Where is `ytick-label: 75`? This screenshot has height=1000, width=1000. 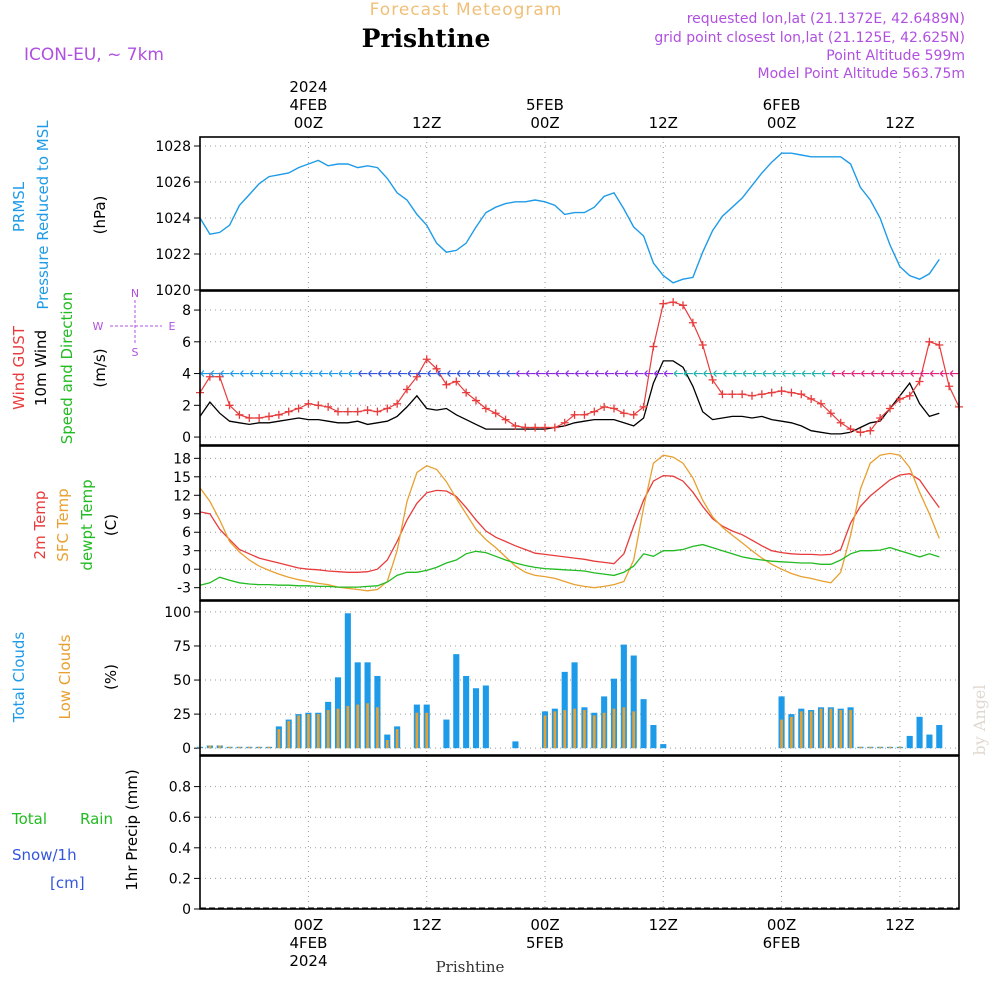 ytick-label: 75 is located at coordinates (182, 647).